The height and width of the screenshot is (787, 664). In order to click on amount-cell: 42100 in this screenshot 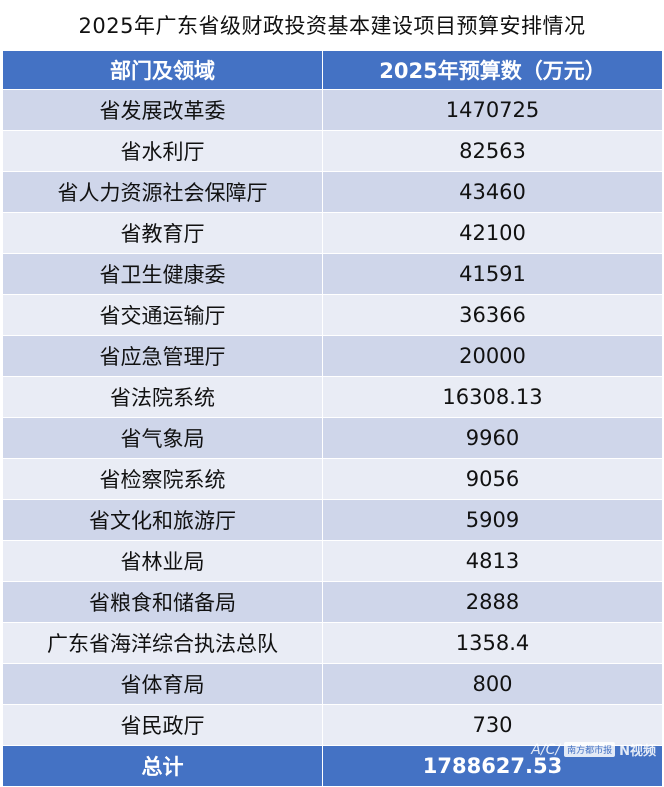, I will do `click(492, 233)`.